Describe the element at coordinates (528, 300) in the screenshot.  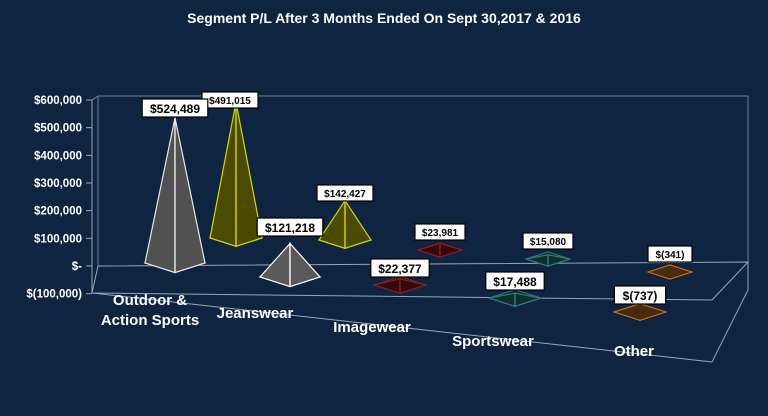
I see `series1-pyramid-3-face-right` at that location.